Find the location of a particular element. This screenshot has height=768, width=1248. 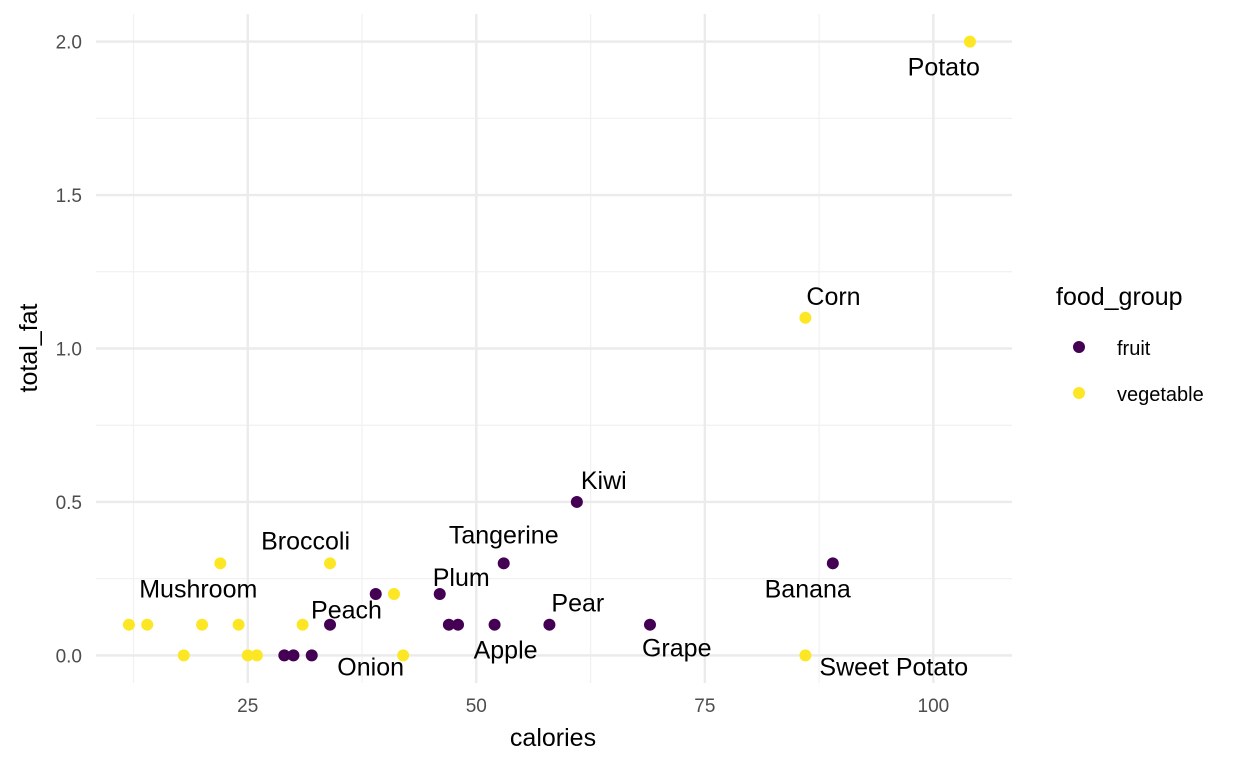

point-label: Sweet Potato is located at coordinates (893, 667).